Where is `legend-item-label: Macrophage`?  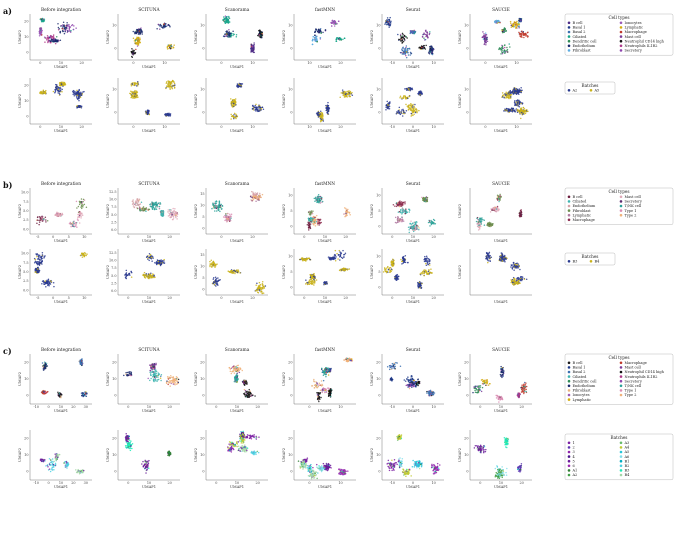
legend-item-label: Macrophage is located at coordinates (584, 220).